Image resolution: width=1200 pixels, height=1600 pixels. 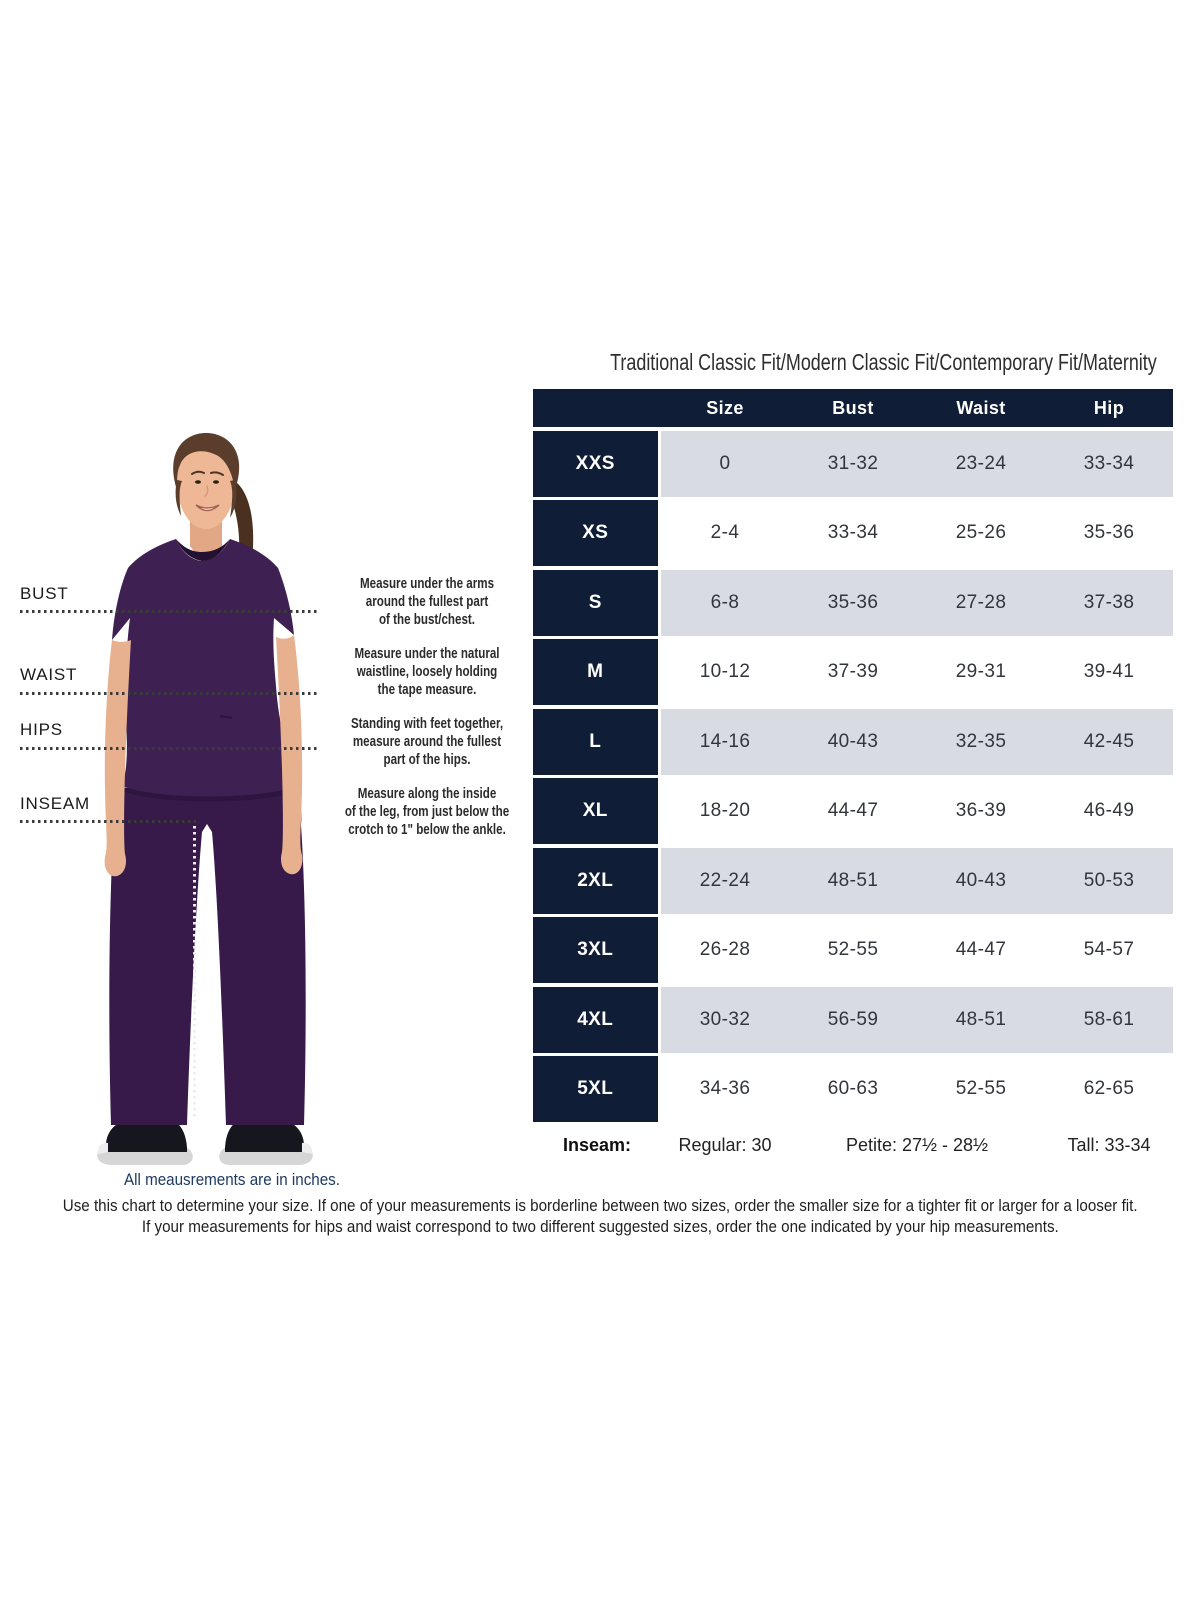 What do you see at coordinates (595, 811) in the screenshot?
I see `size-label-cell: XL` at bounding box center [595, 811].